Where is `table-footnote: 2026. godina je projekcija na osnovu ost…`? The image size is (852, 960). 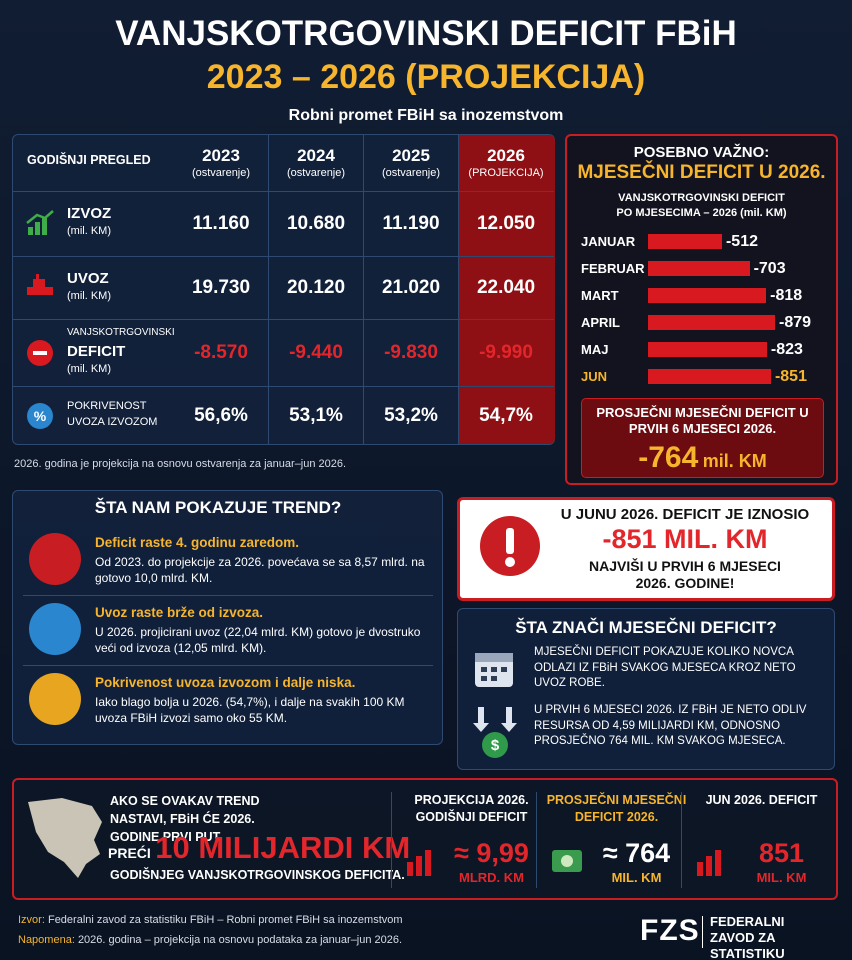
table-footnote: 2026. godina je projekcija na osnovu ost… is located at coordinates (180, 464).